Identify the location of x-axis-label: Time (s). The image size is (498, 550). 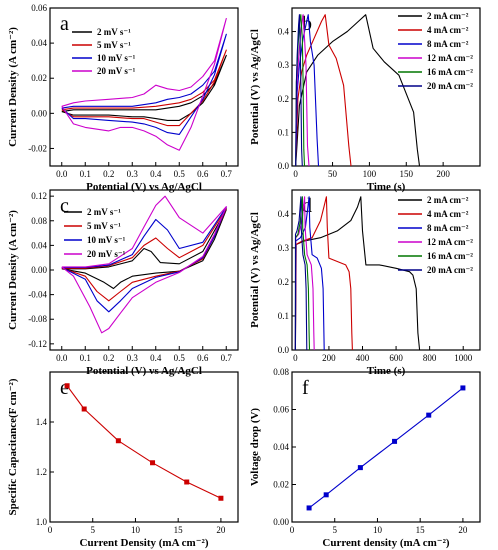
(386, 371).